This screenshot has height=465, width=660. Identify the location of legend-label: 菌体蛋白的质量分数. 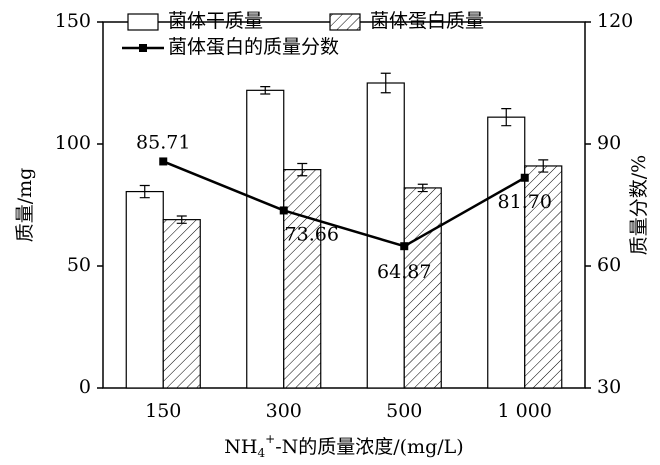
(253, 47).